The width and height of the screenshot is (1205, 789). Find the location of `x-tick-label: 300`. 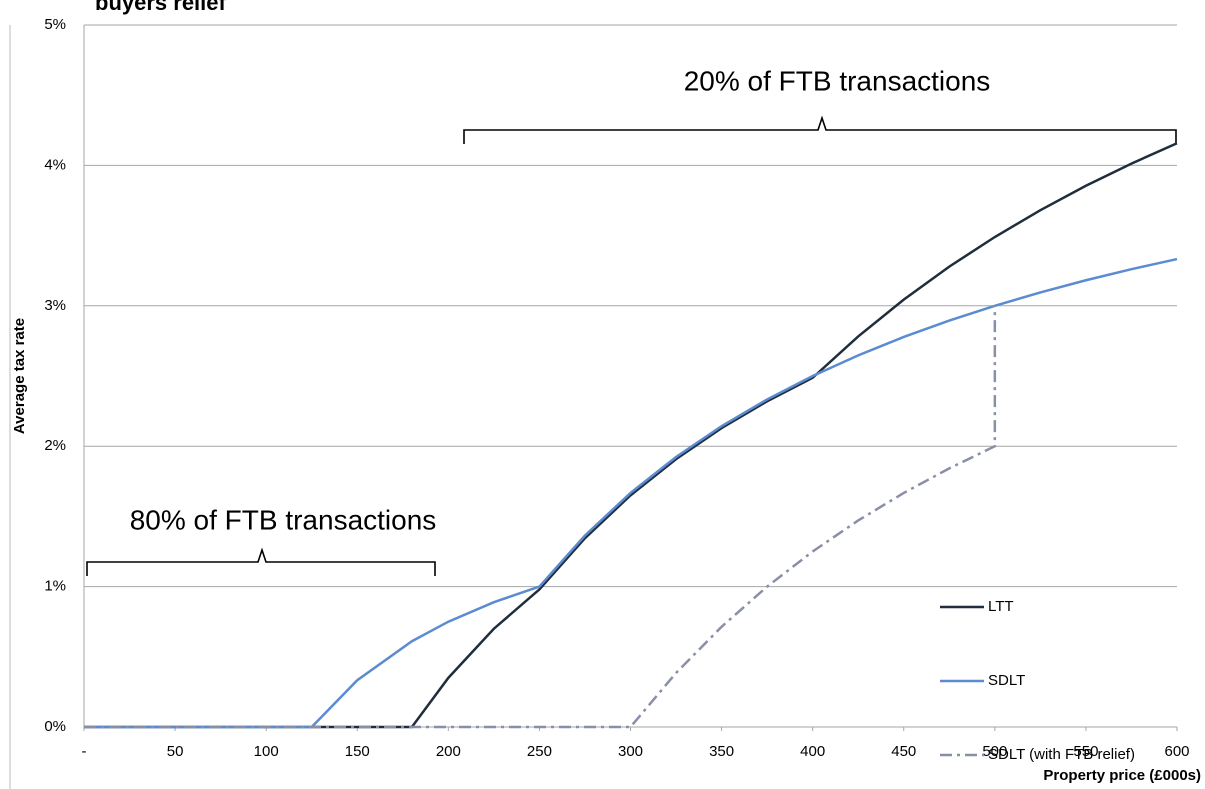

x-tick-label: 300 is located at coordinates (630, 751).